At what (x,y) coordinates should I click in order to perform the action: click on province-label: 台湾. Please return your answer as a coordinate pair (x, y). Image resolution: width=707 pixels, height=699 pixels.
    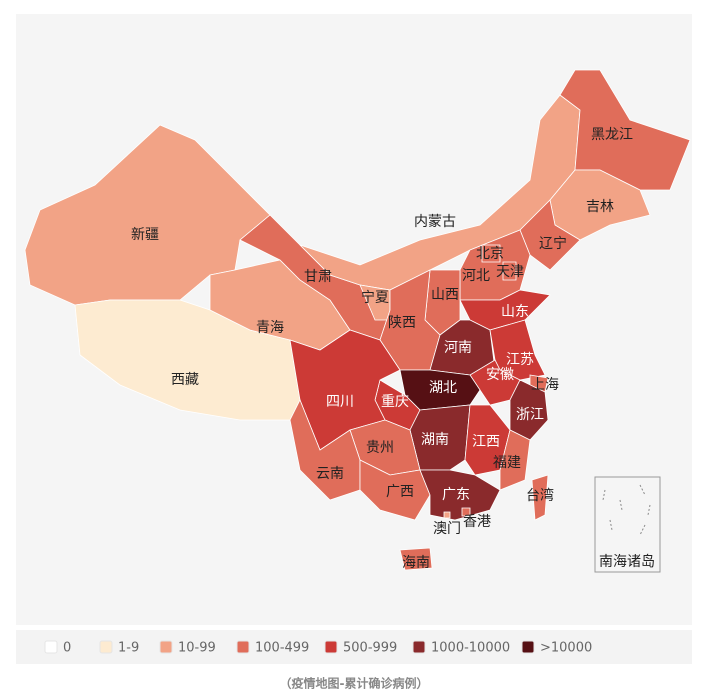
    Looking at the image, I should click on (540, 495).